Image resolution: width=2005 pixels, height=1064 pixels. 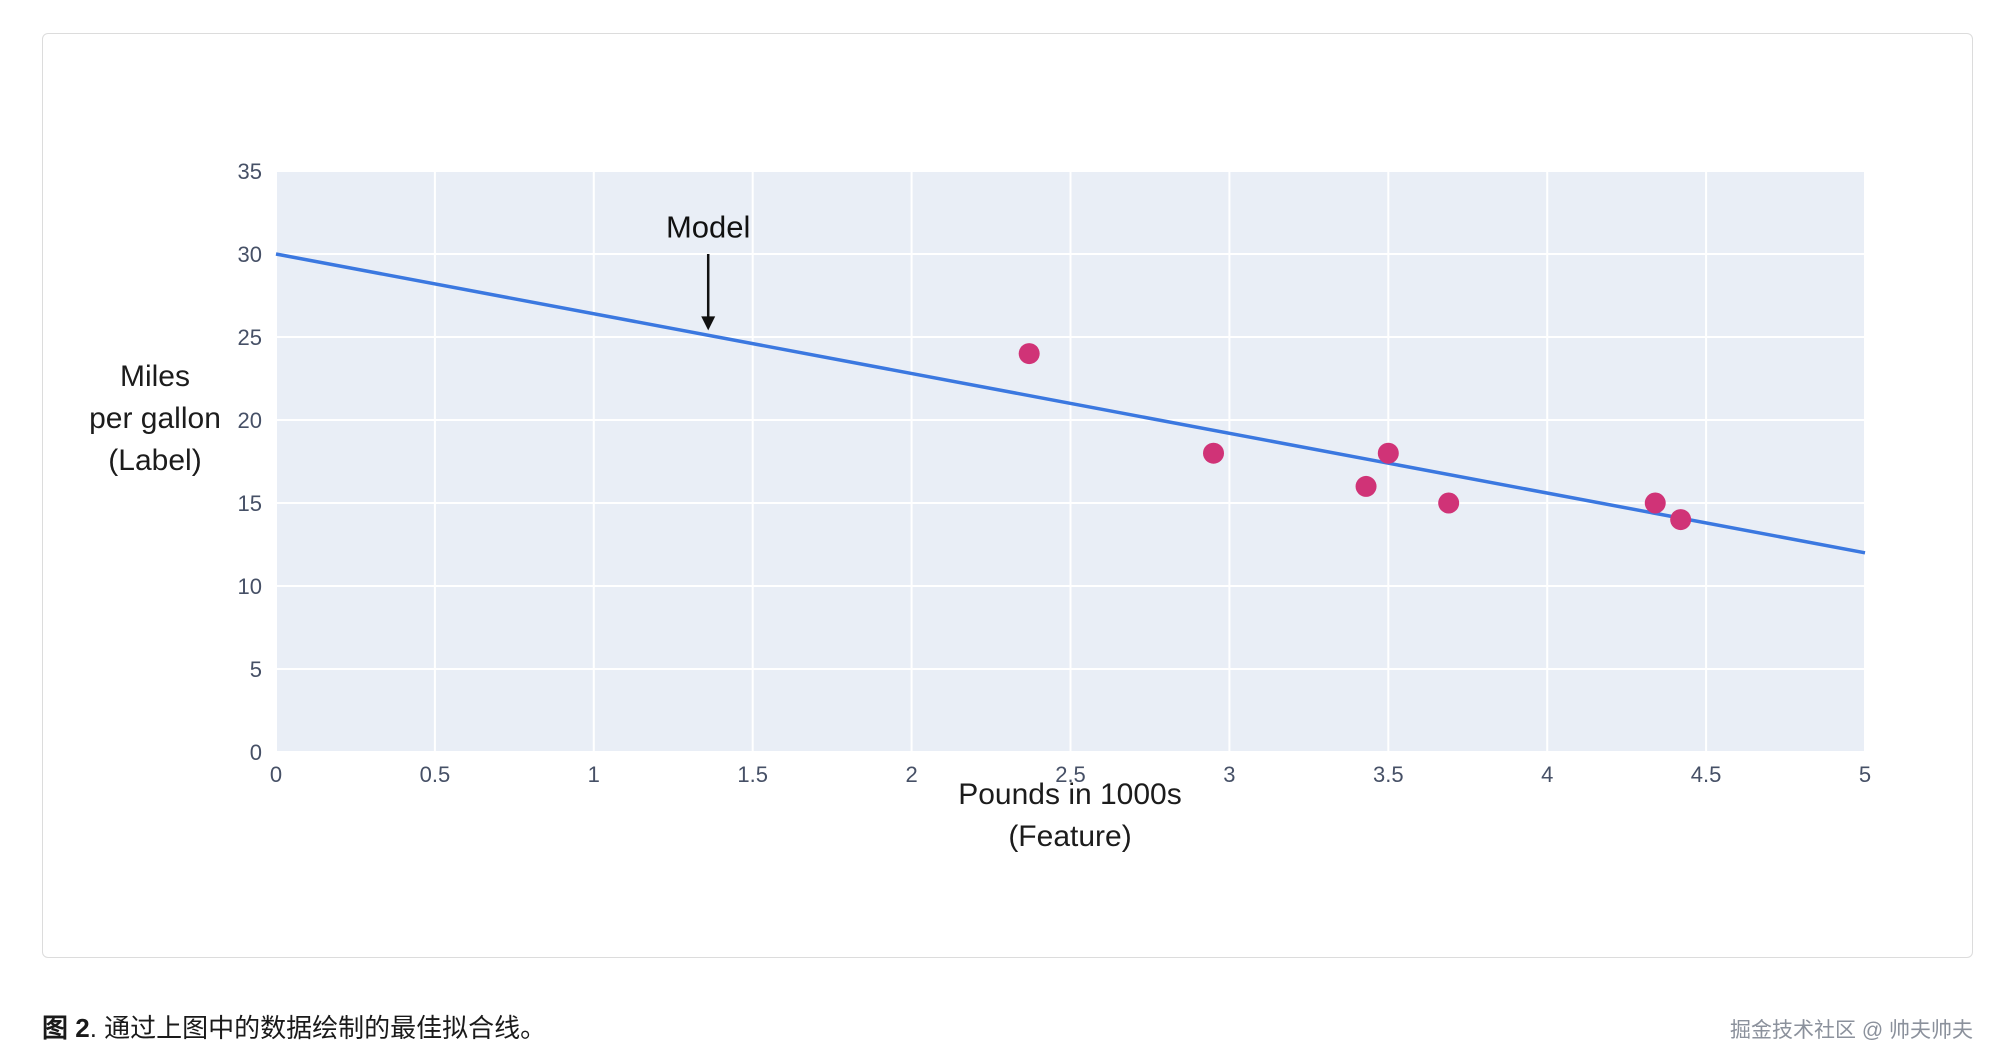 What do you see at coordinates (1706, 774) in the screenshot?
I see `x-tick-label: 4.5` at bounding box center [1706, 774].